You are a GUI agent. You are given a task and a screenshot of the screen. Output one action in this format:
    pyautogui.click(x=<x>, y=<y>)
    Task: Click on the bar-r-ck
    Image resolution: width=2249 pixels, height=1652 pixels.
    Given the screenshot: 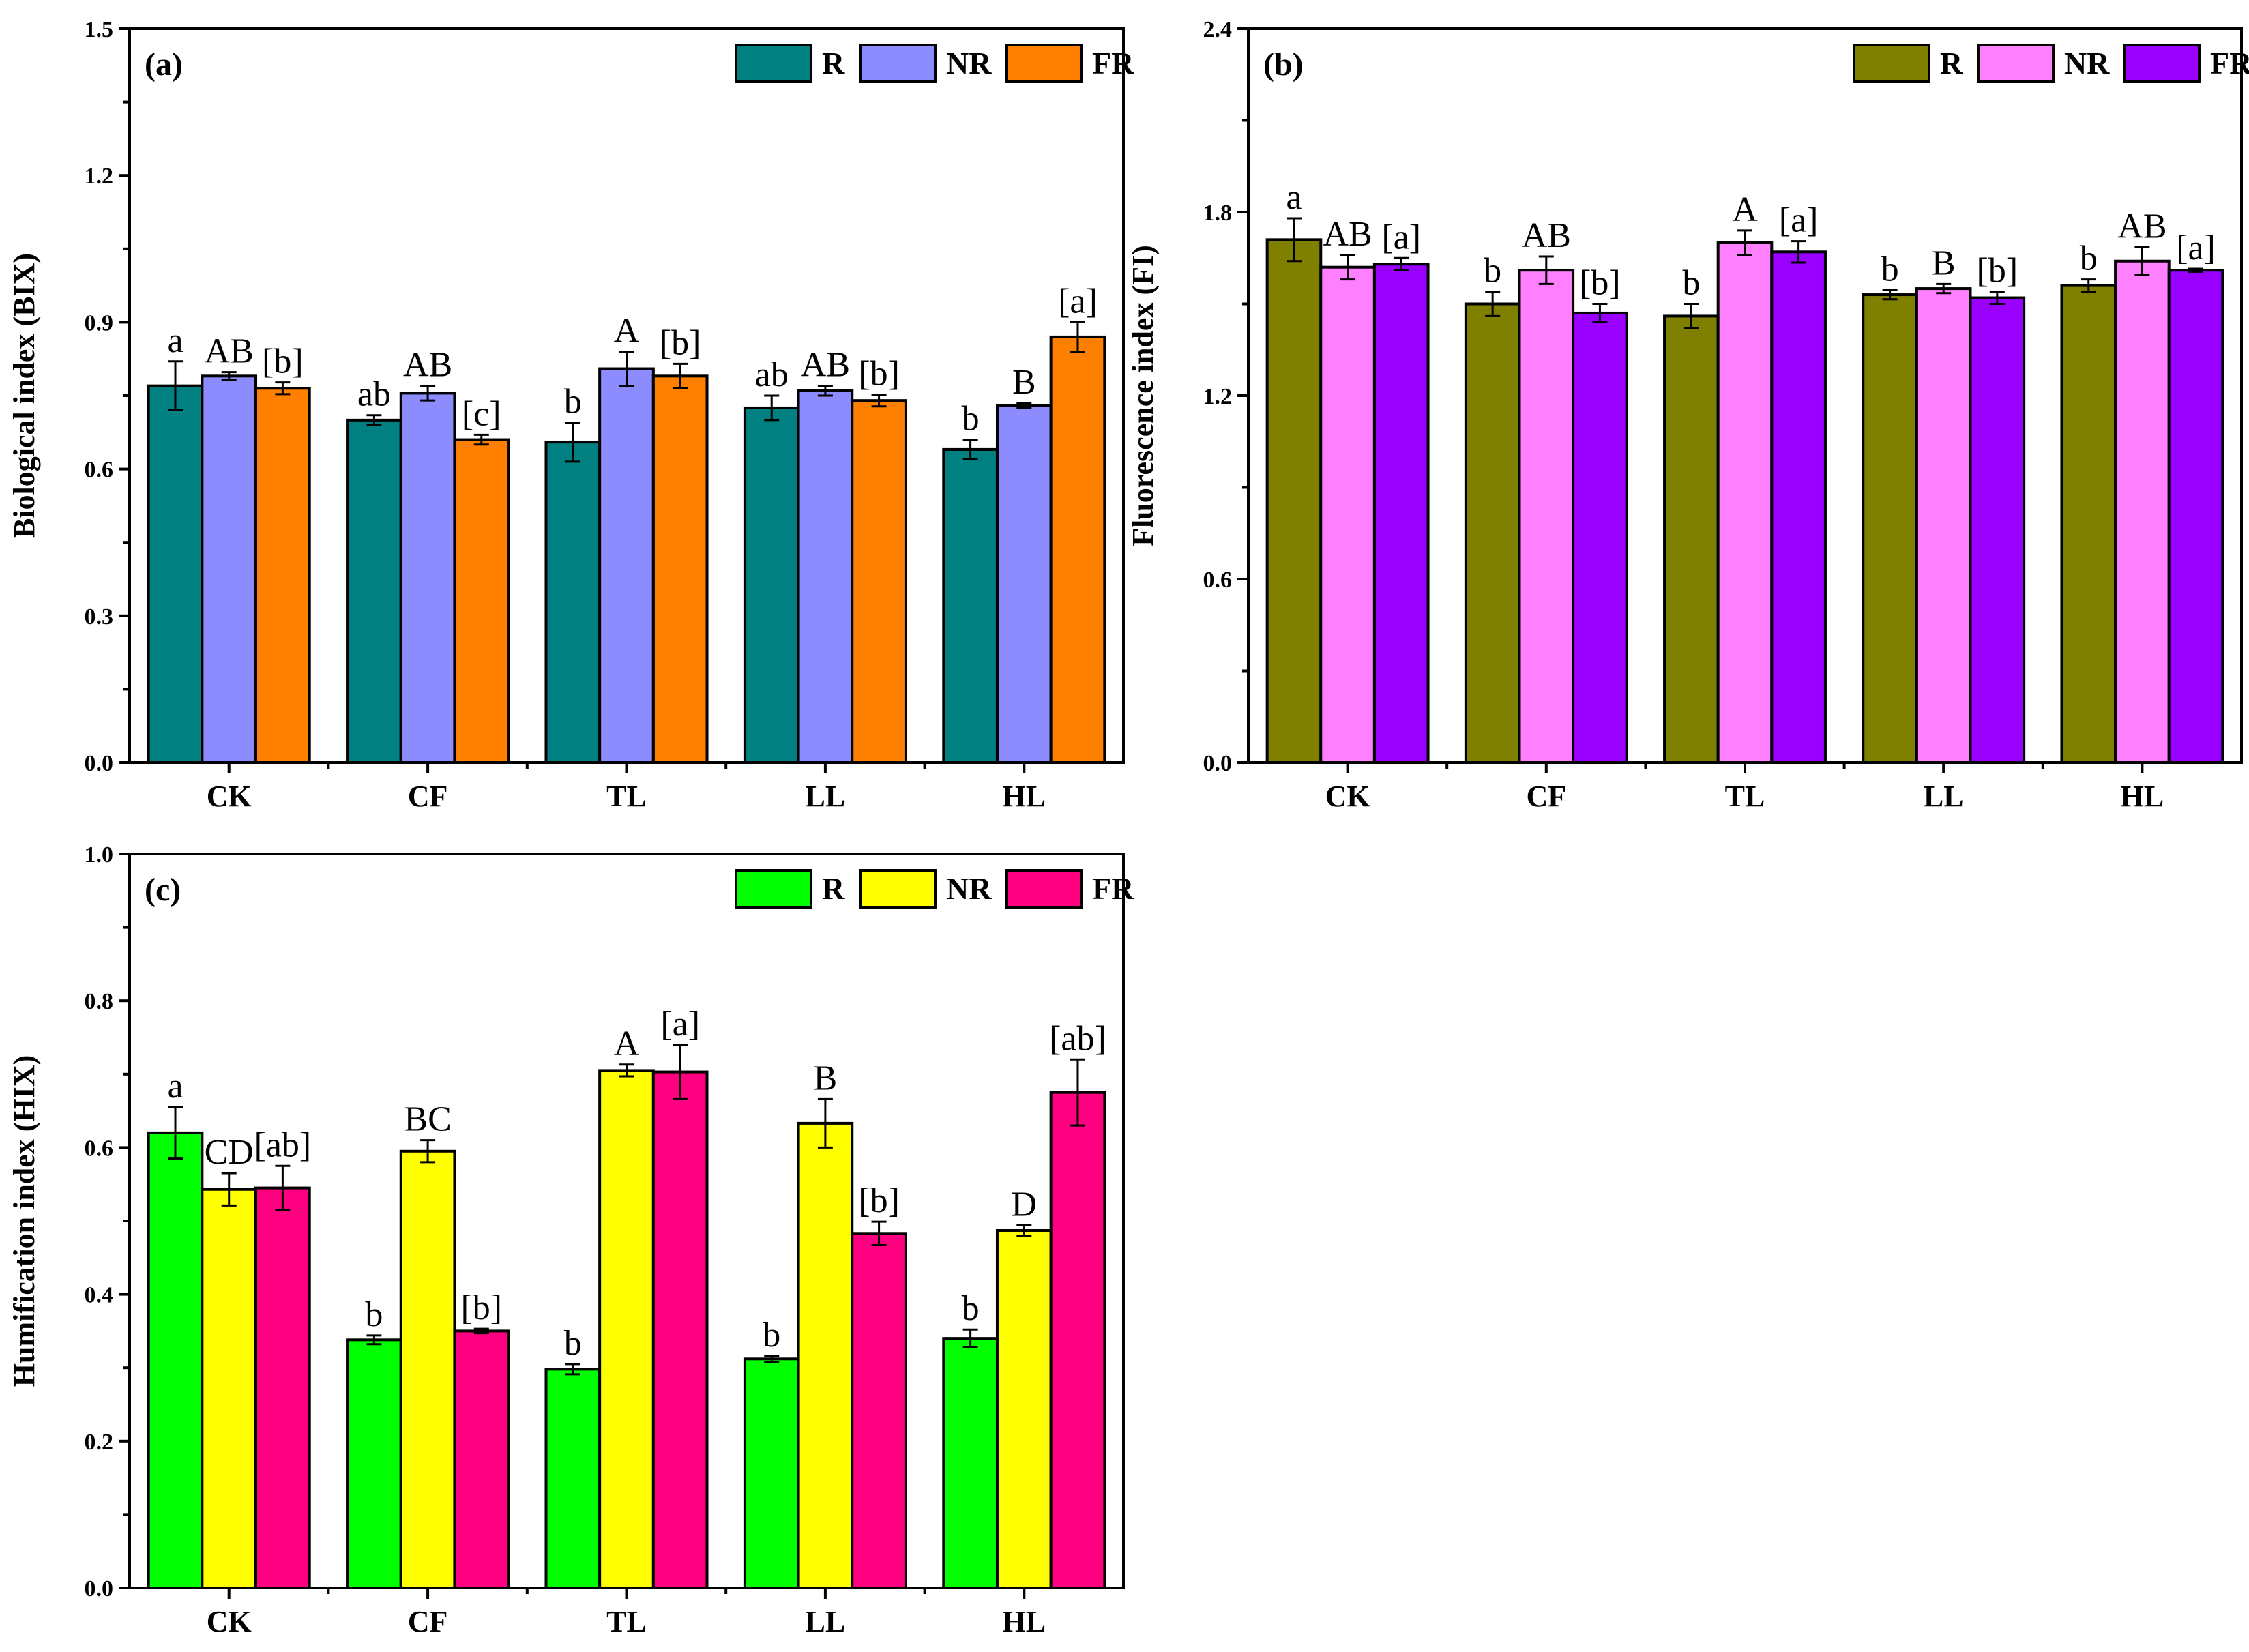 What is the action you would take?
    pyautogui.click(x=176, y=574)
    